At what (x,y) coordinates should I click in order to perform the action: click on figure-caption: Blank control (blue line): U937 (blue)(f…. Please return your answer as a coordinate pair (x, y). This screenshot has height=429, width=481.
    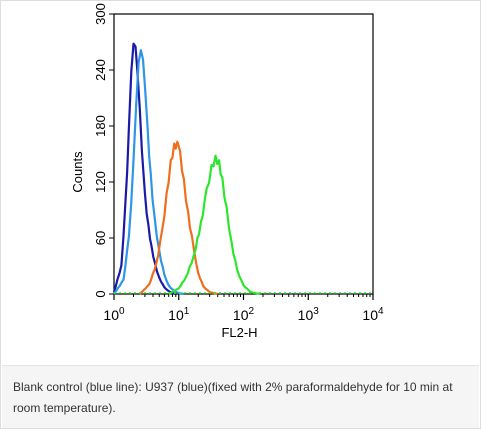
    Looking at the image, I should click on (240, 396).